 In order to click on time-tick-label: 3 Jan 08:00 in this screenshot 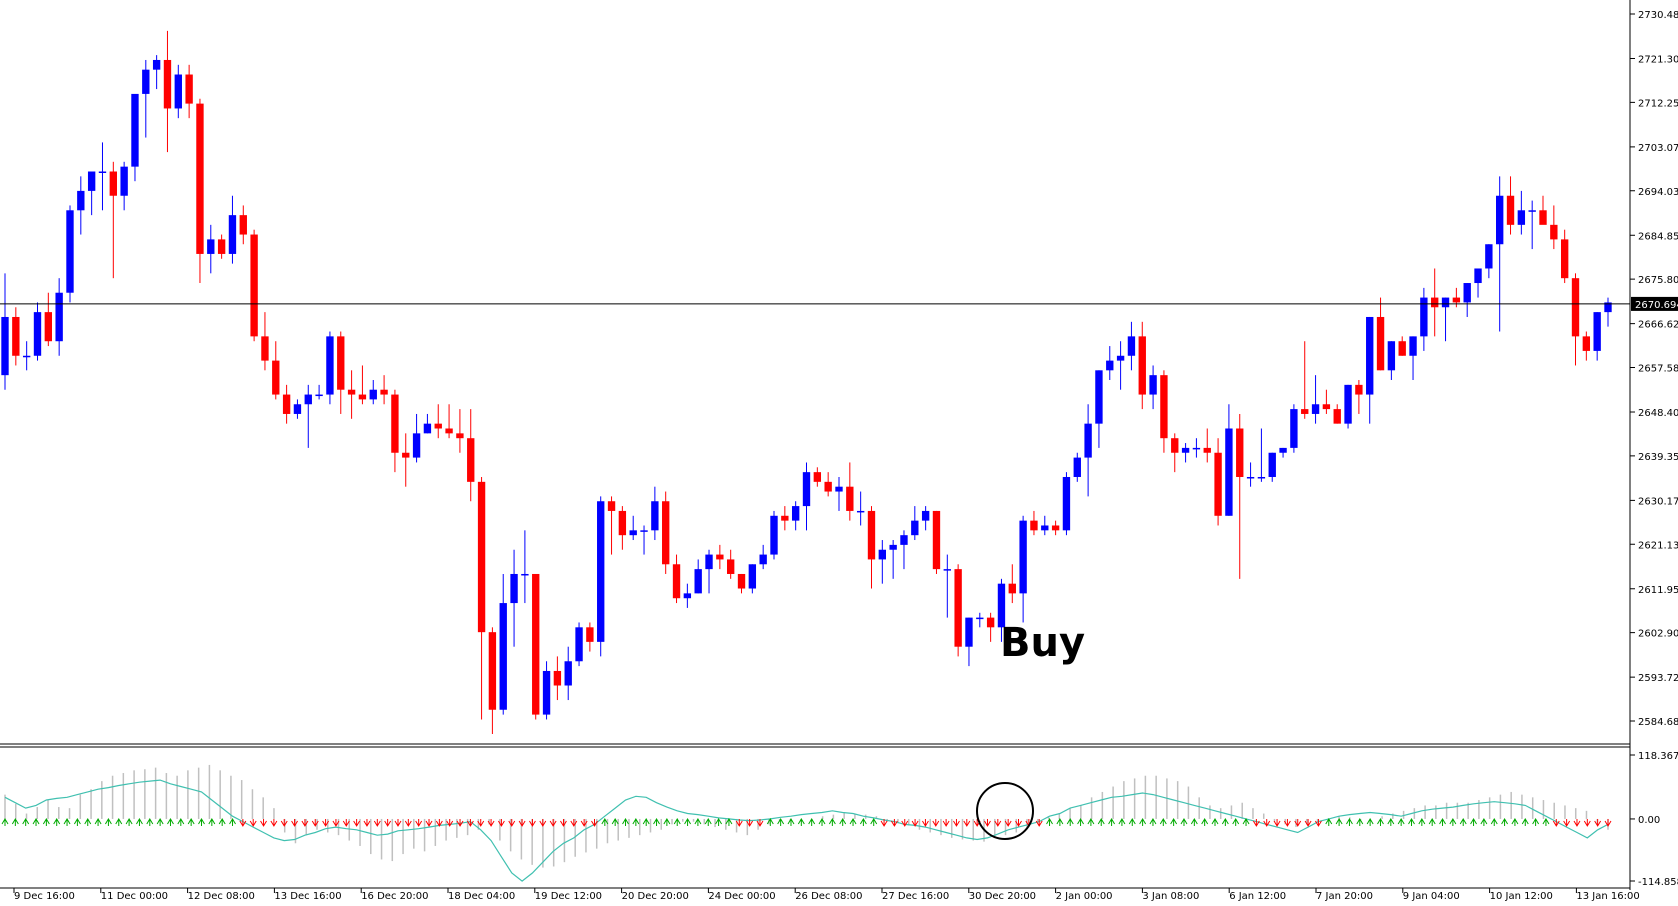, I will do `click(1170, 896)`.